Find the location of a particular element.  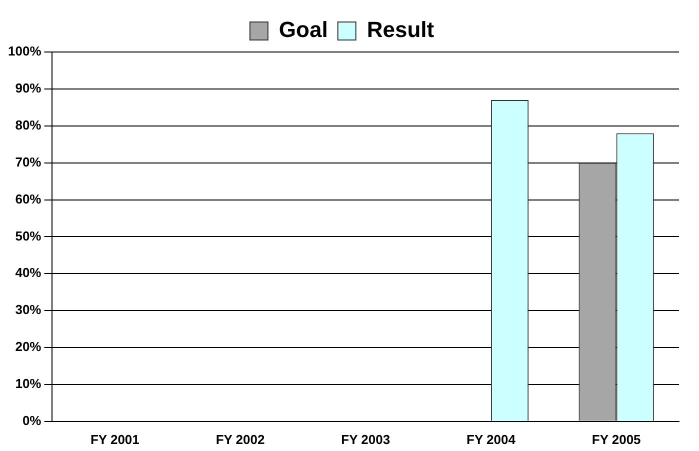

y-tick-label: 30% is located at coordinates (28, 310).